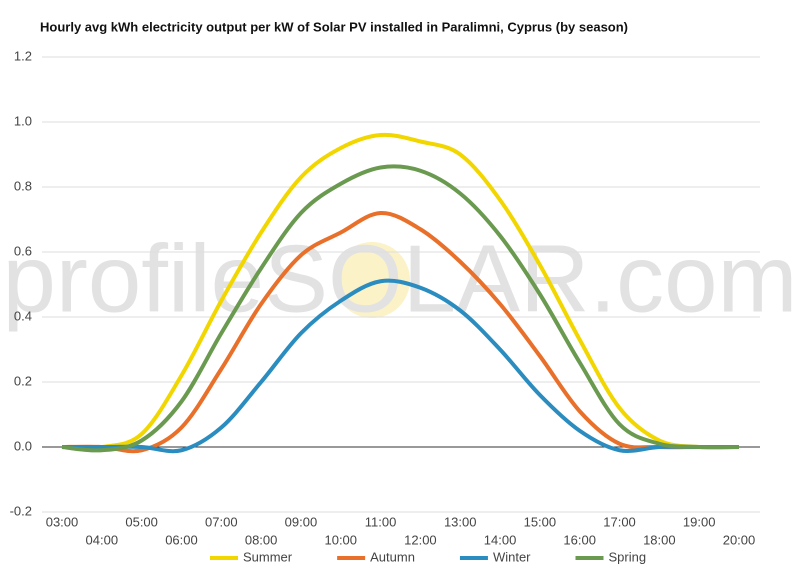 This screenshot has height=570, width=800. Describe the element at coordinates (102, 539) in the screenshot. I see `x-tick-label: 04:00` at that location.